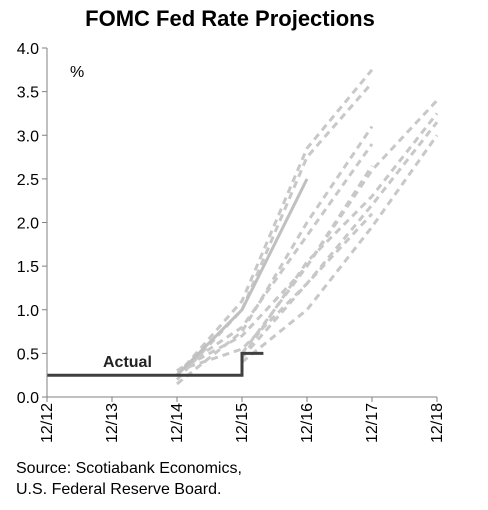 Image resolution: width=488 pixels, height=510 pixels. I want to click on highlight-line, so click(242, 277).